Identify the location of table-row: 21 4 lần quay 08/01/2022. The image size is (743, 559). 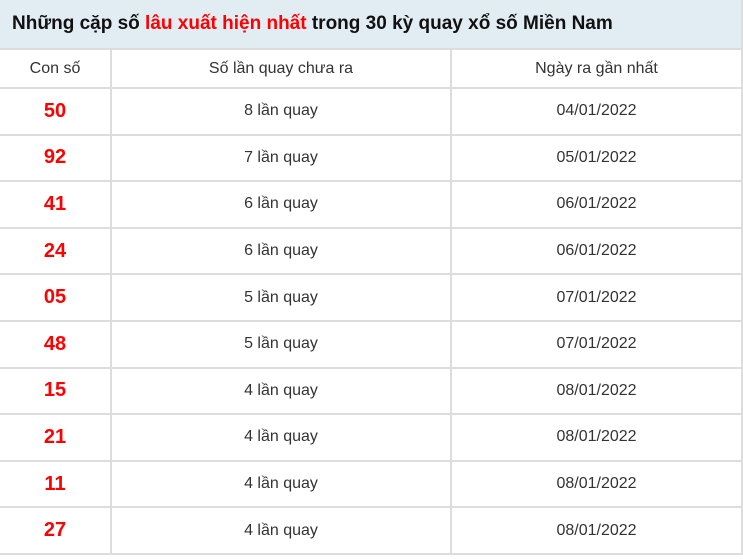
(371, 437).